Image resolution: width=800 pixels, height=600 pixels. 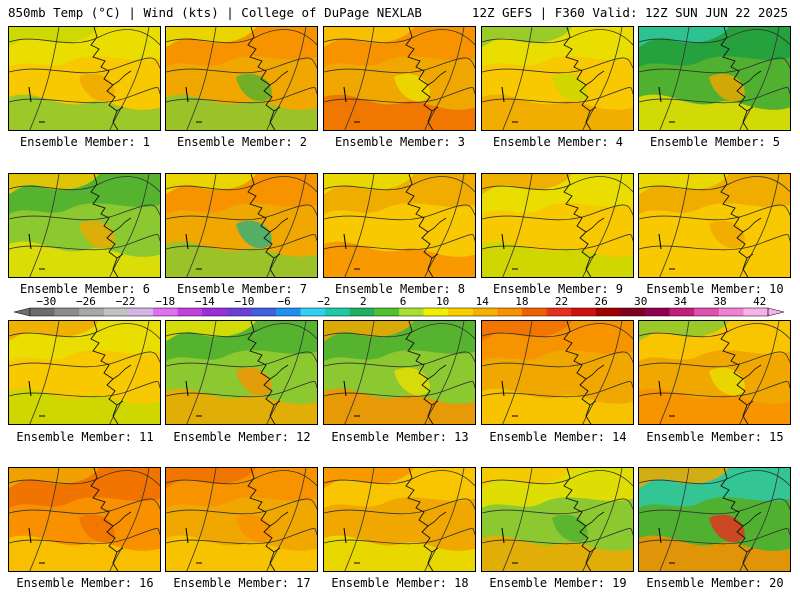 What do you see at coordinates (323, 302) in the screenshot?
I see `colorbar-tick-label: −2` at bounding box center [323, 302].